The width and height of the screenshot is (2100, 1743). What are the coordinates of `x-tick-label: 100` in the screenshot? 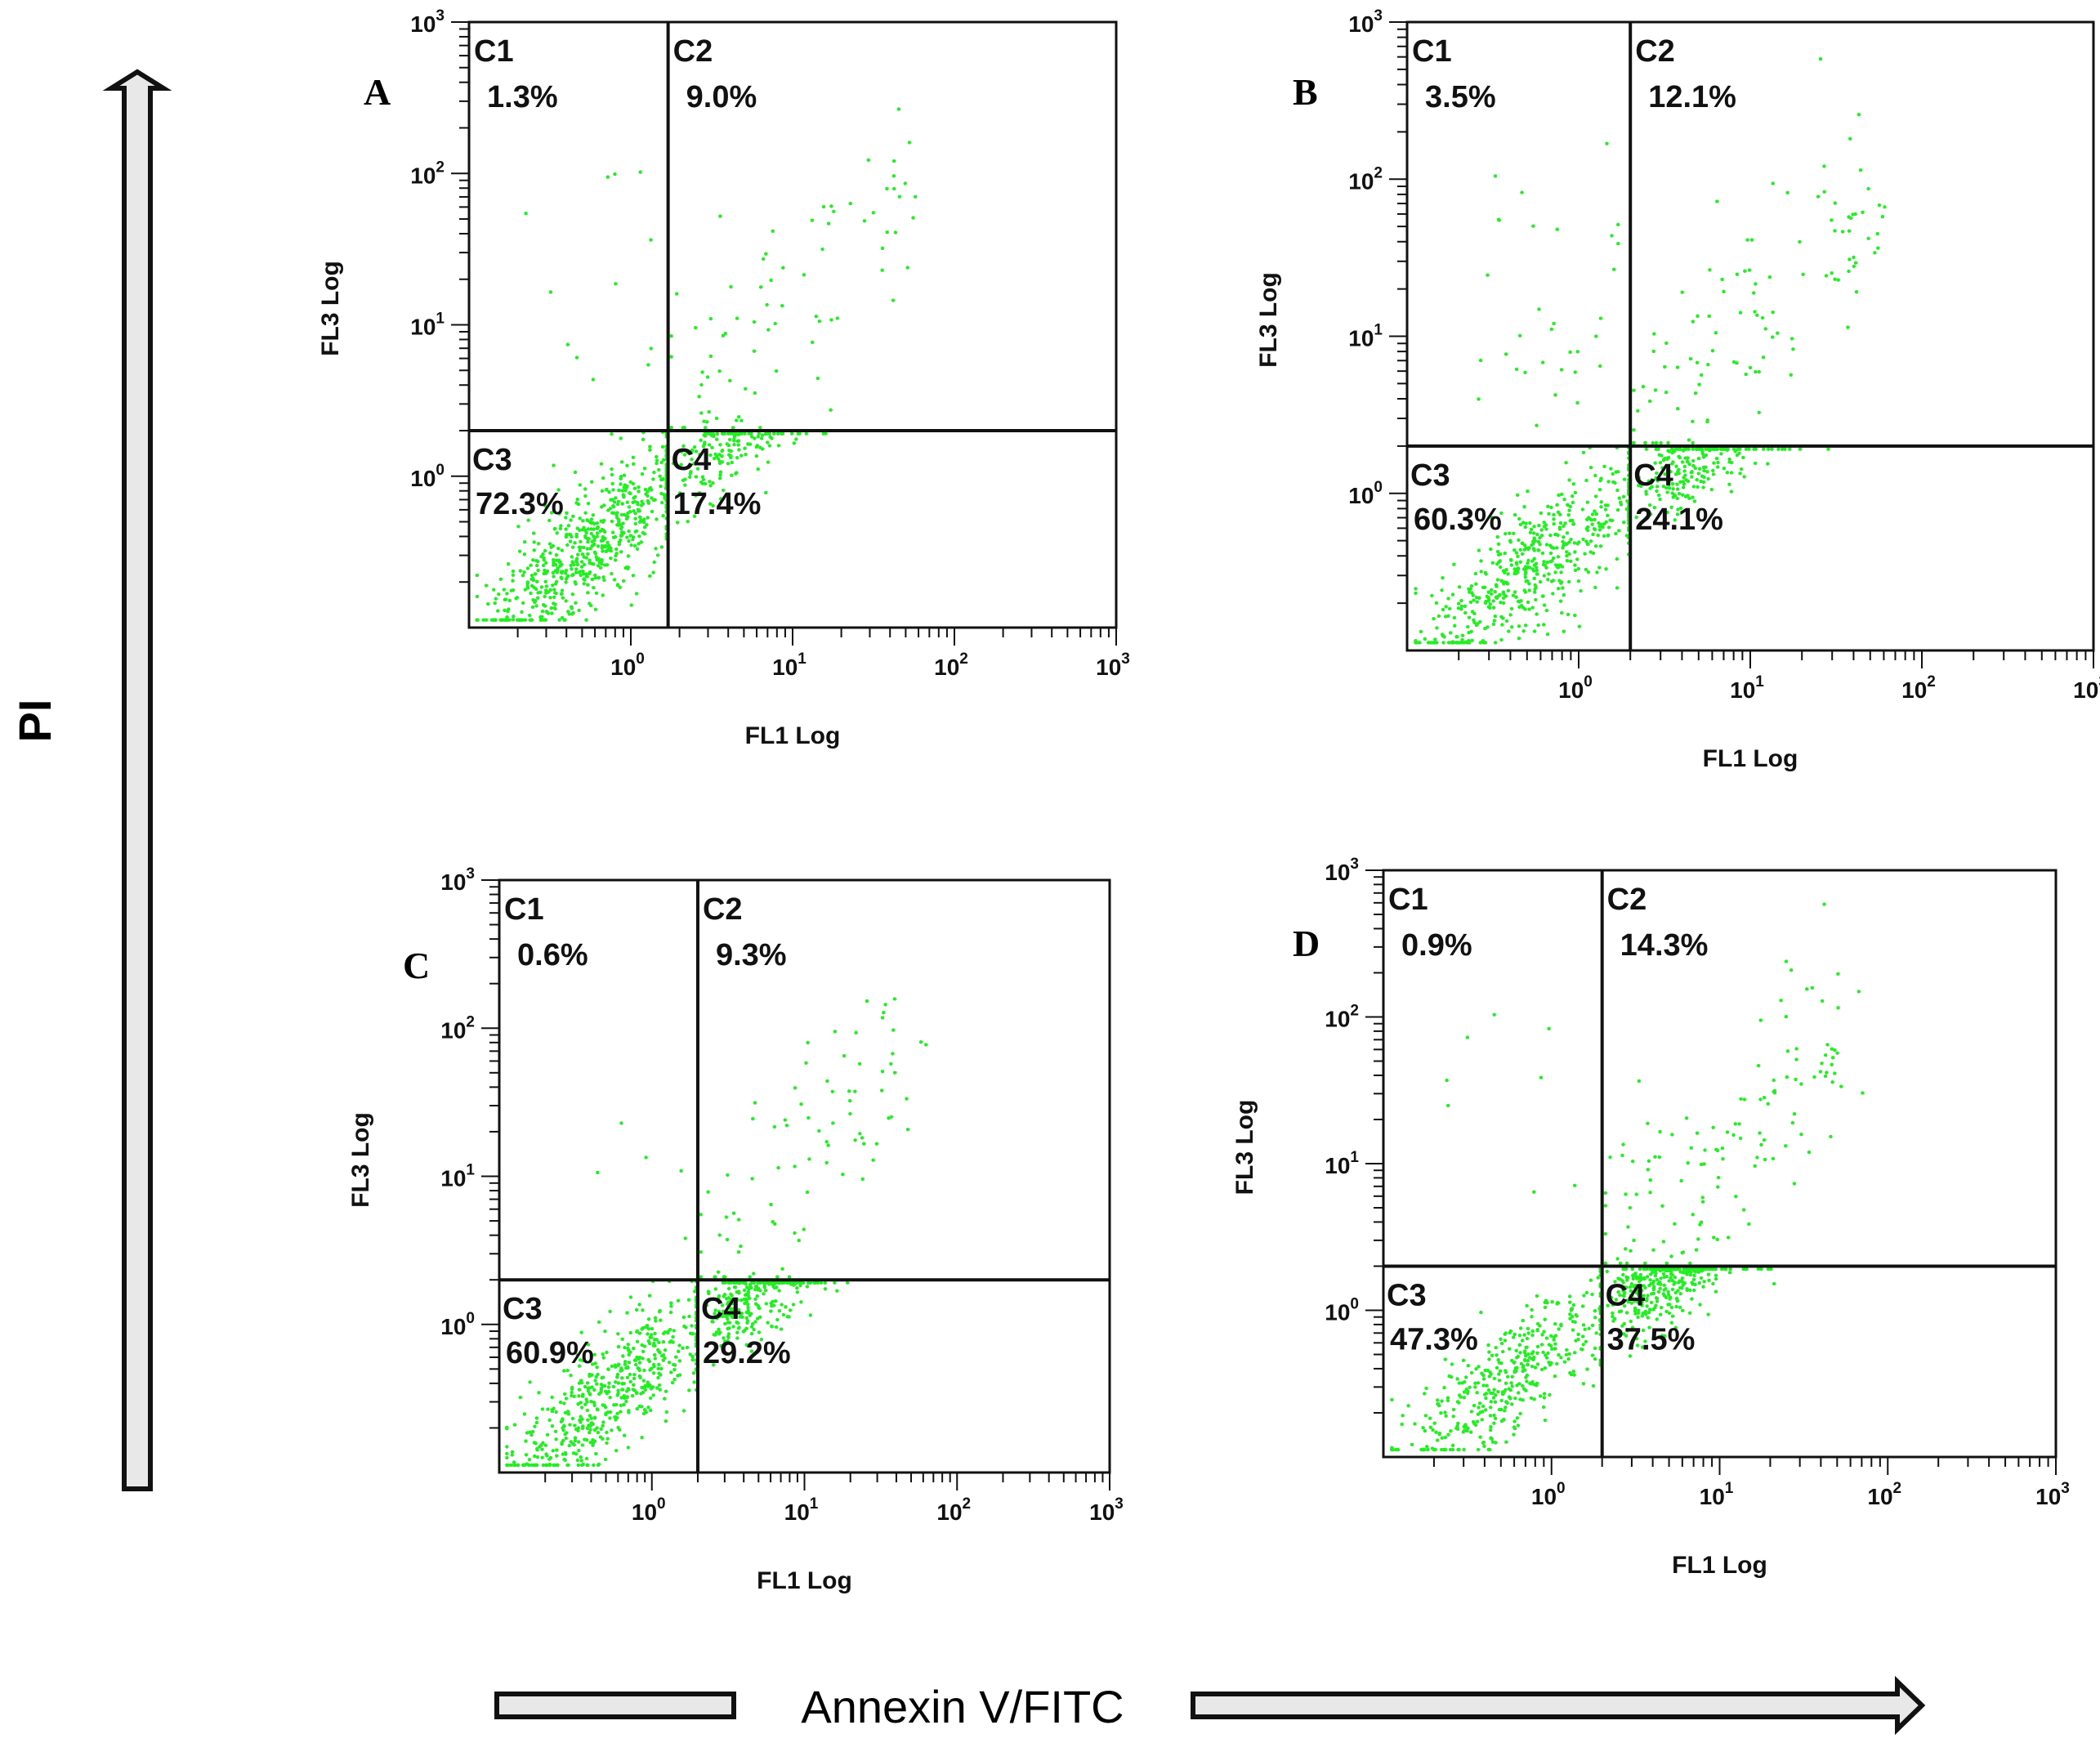 It's located at (1576, 688).